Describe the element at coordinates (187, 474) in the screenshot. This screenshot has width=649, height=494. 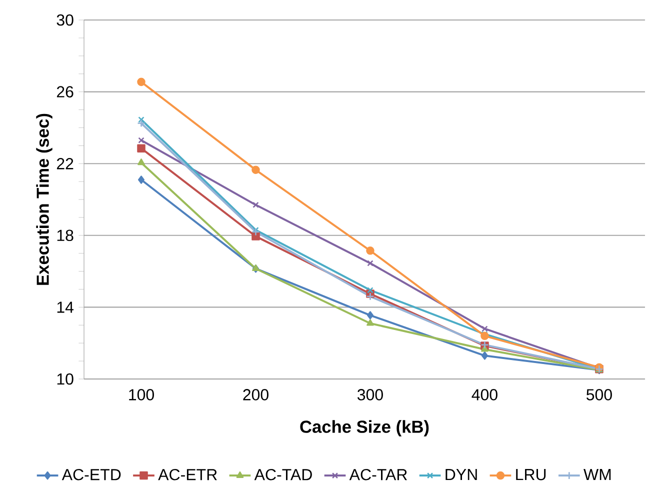
I see `legend-label: AC-ETR` at that location.